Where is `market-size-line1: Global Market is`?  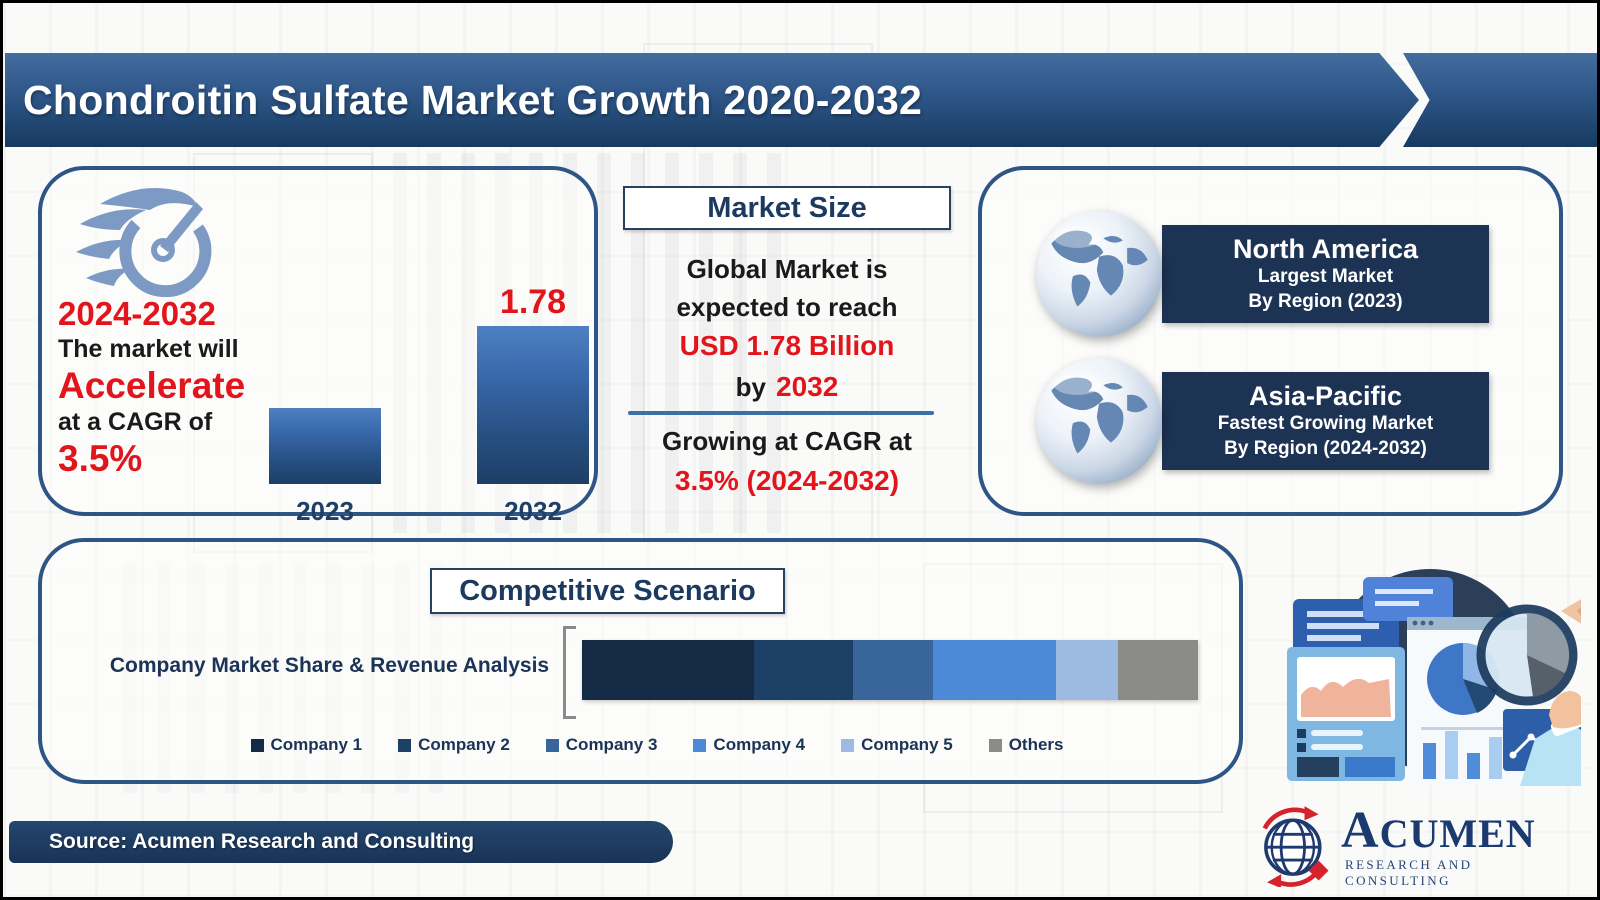 market-size-line1: Global Market is is located at coordinates (787, 269).